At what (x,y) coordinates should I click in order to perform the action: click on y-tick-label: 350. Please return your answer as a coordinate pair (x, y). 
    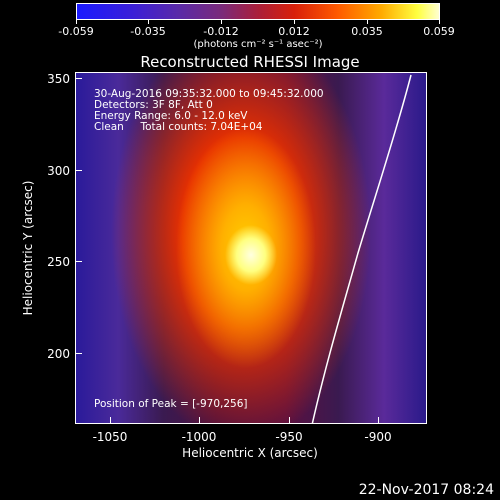
    Looking at the image, I should click on (58, 79).